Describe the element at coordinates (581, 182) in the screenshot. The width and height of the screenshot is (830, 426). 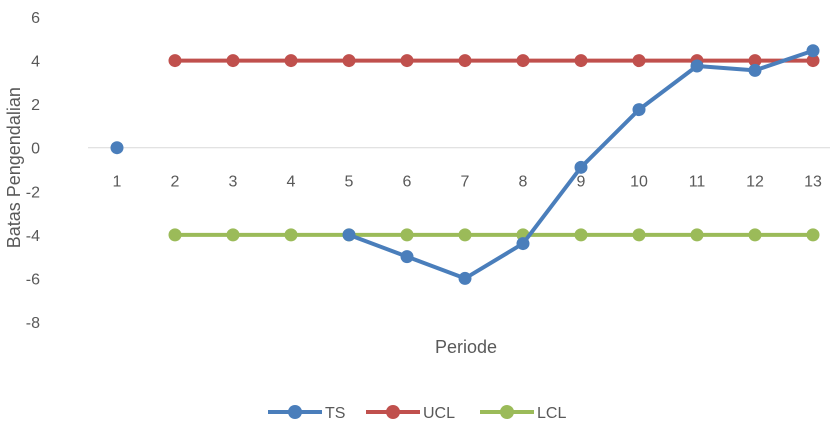
I see `x-tick-label: 9` at that location.